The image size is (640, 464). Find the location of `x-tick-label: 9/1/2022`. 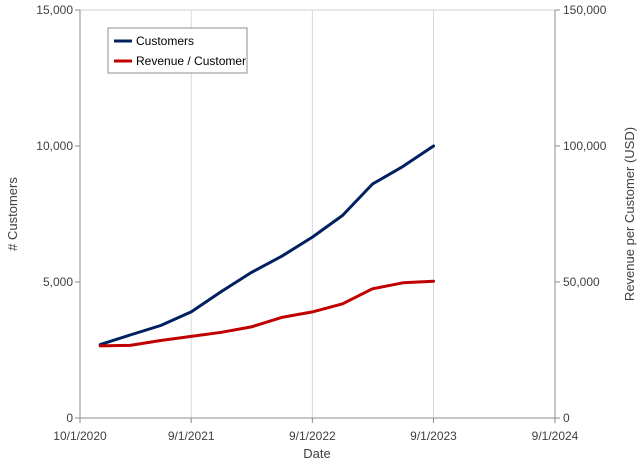

x-tick-label: 9/1/2022 is located at coordinates (312, 436).